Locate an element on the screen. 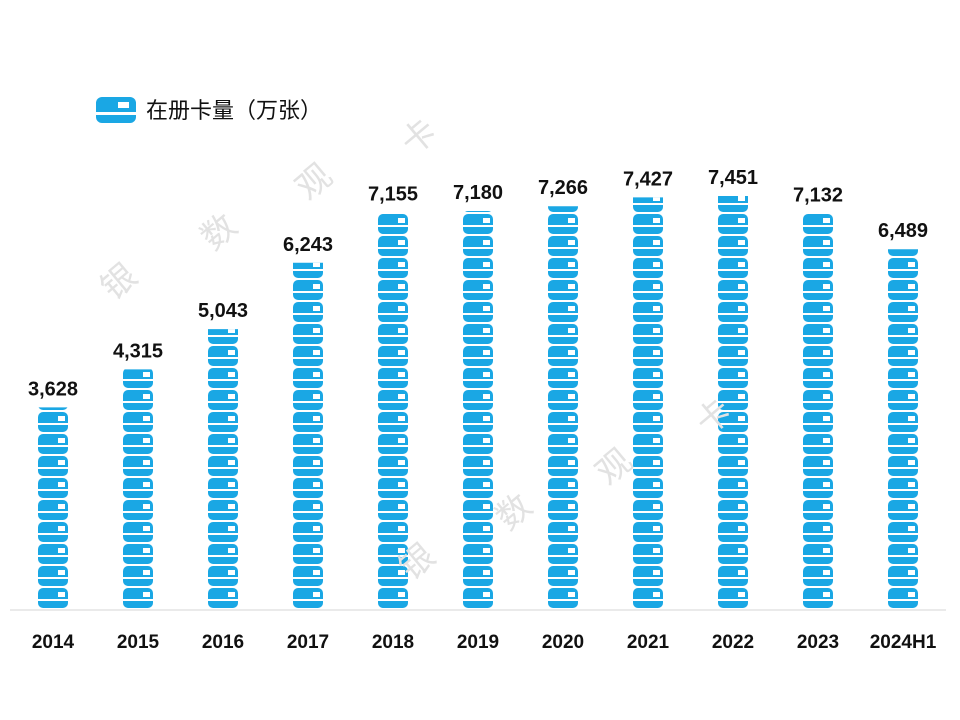 This screenshot has height=720, width=960. bar-value-label: 6,243 is located at coordinates (308, 245).